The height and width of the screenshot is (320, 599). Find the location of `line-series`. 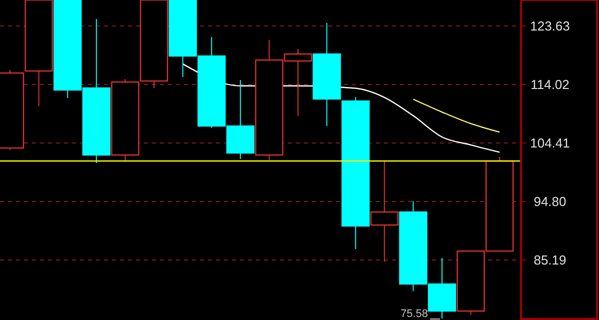

line-series is located at coordinates (456, 115).